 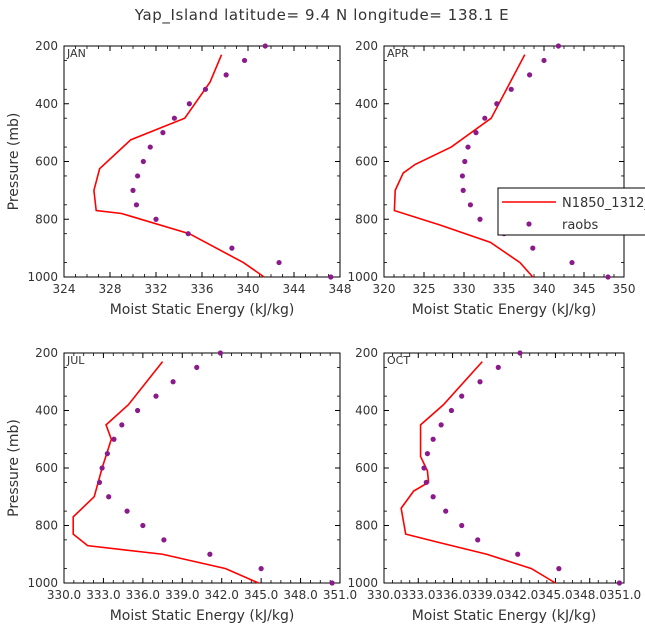 What do you see at coordinates (504, 468) in the screenshot?
I see `plot-frame` at bounding box center [504, 468].